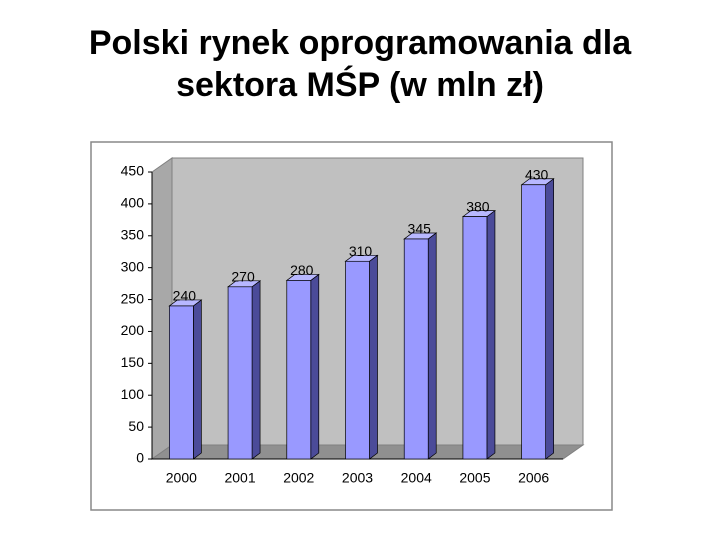  What do you see at coordinates (133, 234) in the screenshot?
I see `y-tick-label: 350` at bounding box center [133, 234].